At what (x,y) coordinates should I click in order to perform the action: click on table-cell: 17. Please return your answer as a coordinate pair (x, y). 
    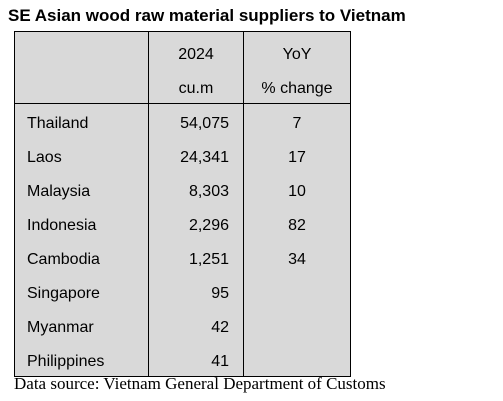
    Looking at the image, I should click on (297, 157).